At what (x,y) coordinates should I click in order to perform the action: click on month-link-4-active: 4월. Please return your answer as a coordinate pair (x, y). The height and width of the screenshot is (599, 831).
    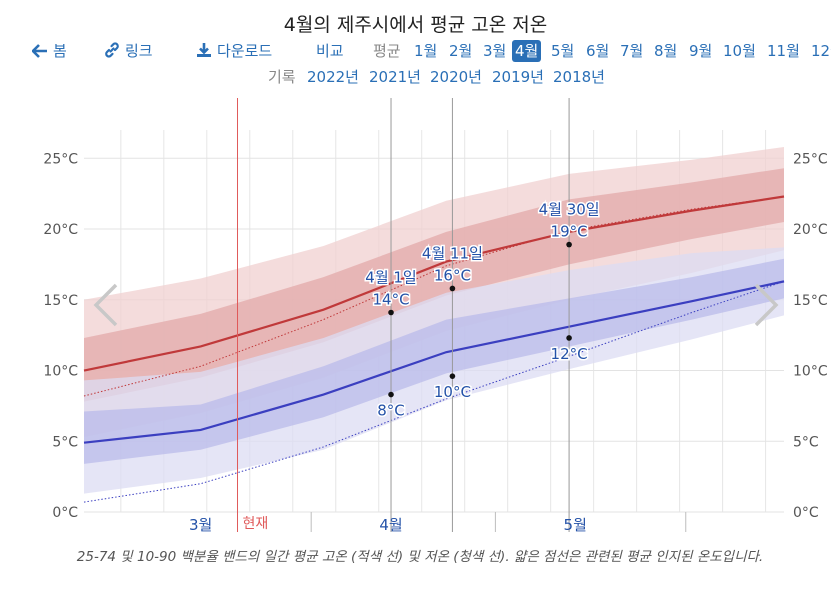
    Looking at the image, I should click on (527, 51).